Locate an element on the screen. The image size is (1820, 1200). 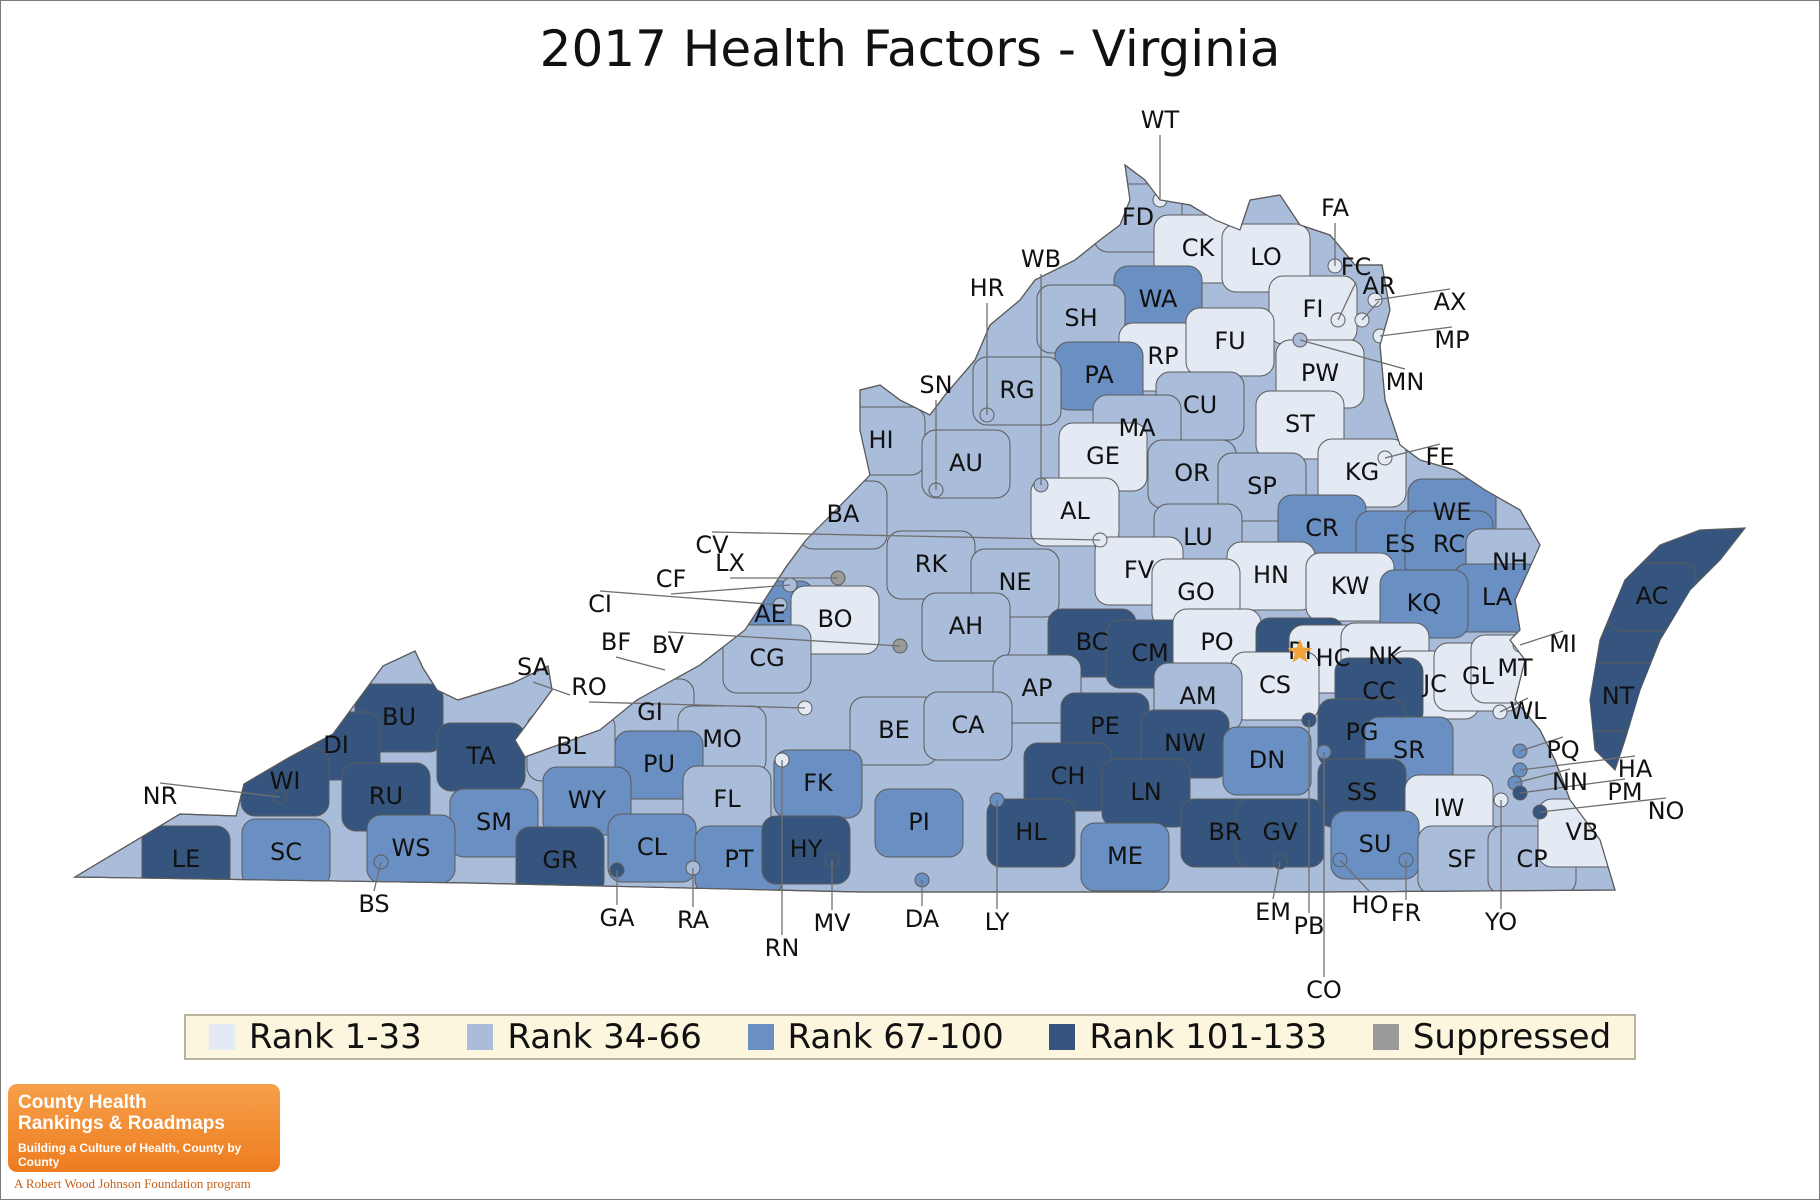
county-label-ra: RA is located at coordinates (693, 920).